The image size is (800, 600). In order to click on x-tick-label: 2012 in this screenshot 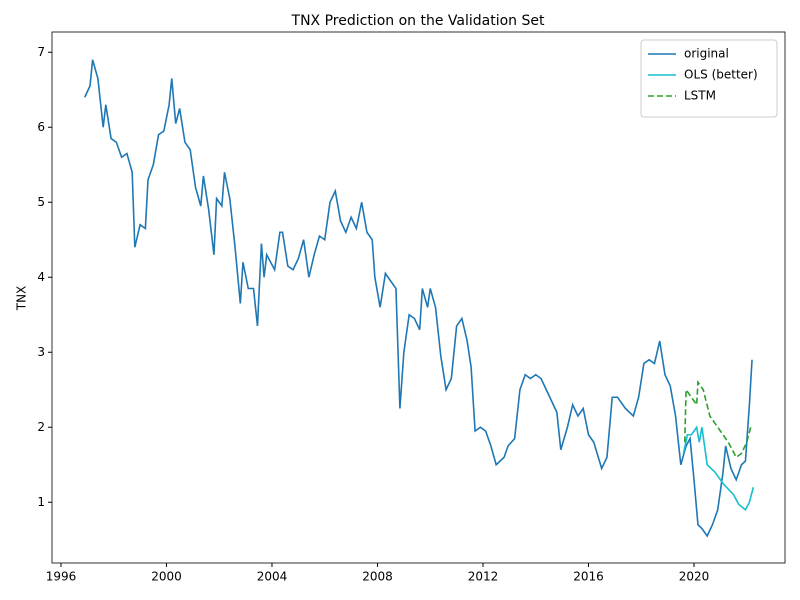, I will do `click(483, 577)`.